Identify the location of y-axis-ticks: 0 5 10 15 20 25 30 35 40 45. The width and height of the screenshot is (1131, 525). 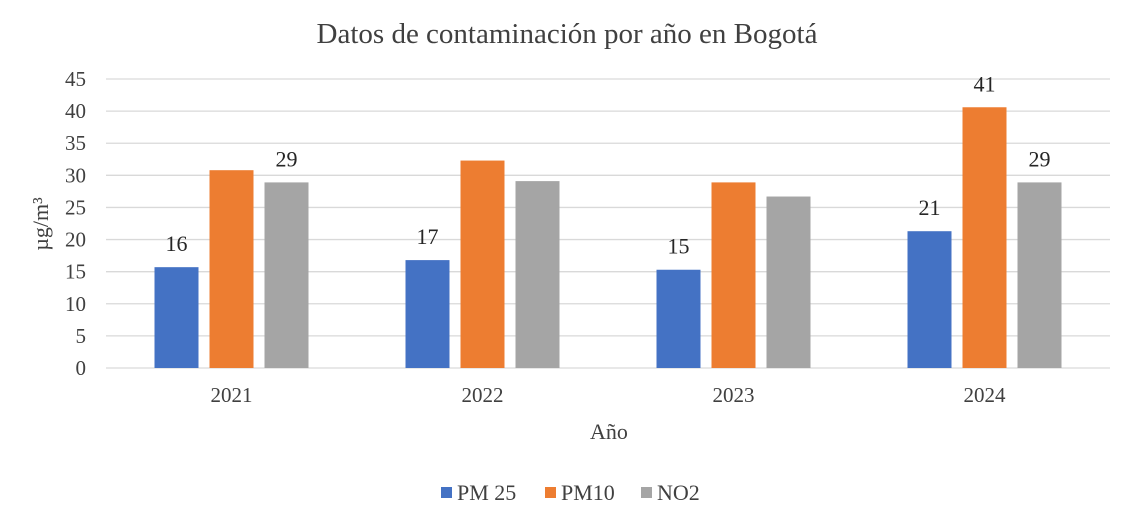
(75, 223).